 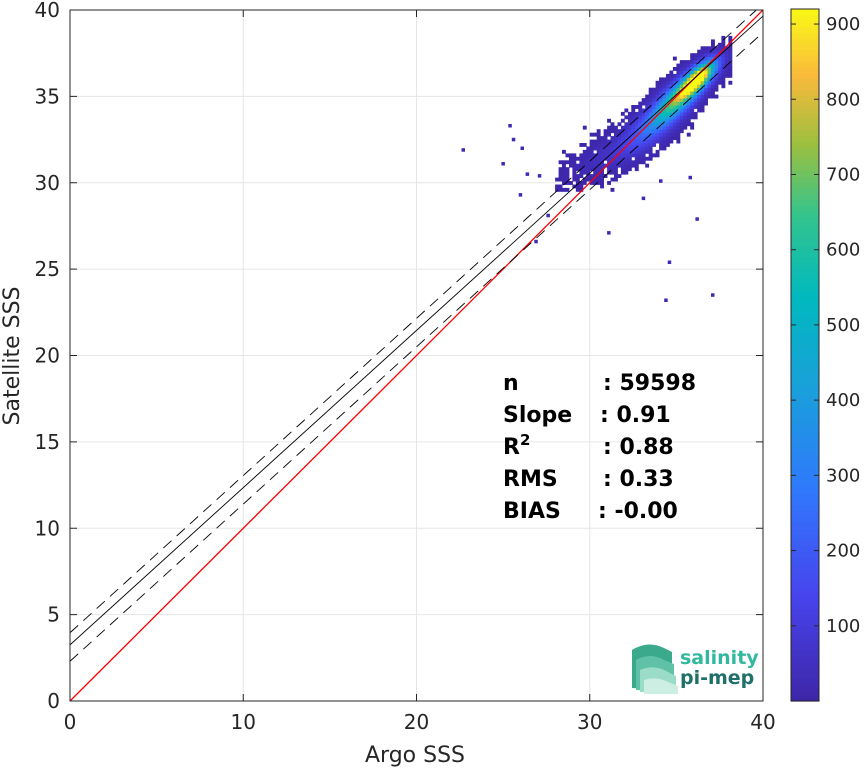 I want to click on stat-label: R2, so click(x=516, y=445).